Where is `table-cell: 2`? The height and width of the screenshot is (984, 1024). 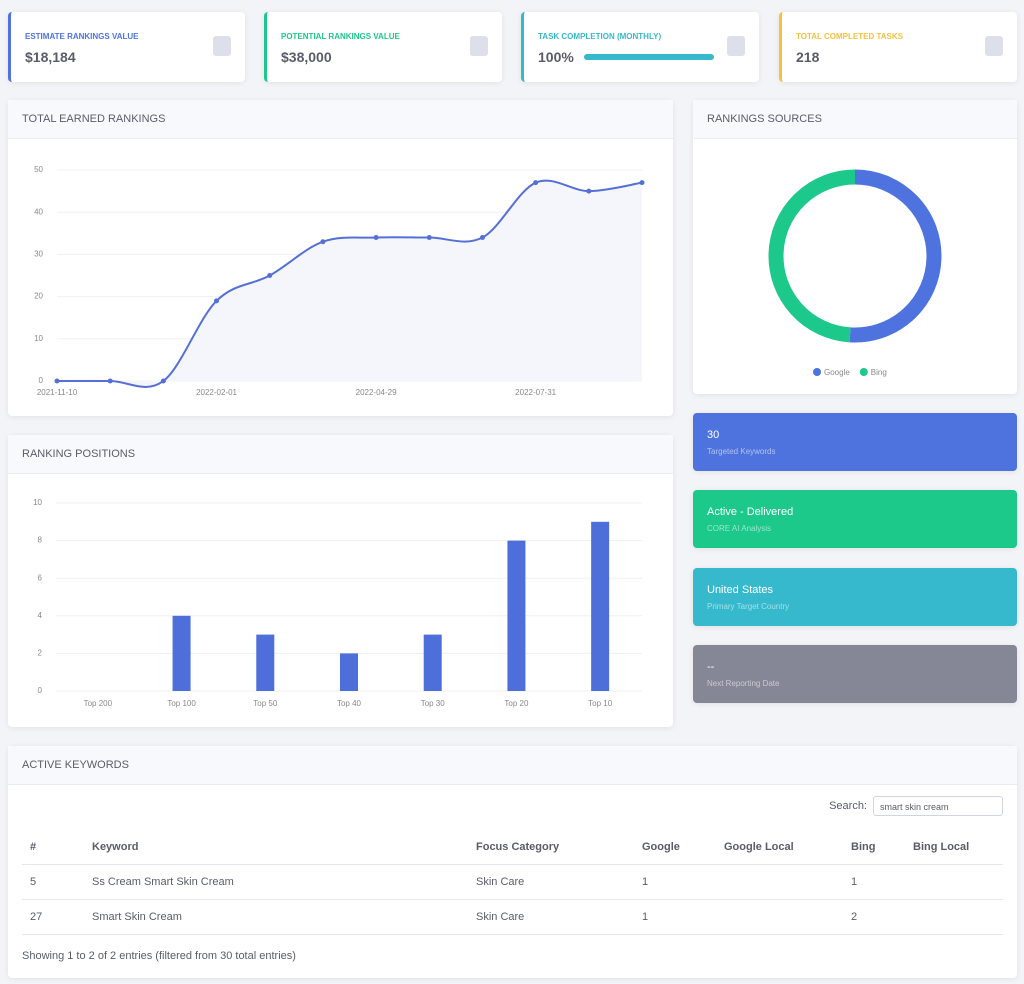
table-cell: 2 is located at coordinates (874, 917).